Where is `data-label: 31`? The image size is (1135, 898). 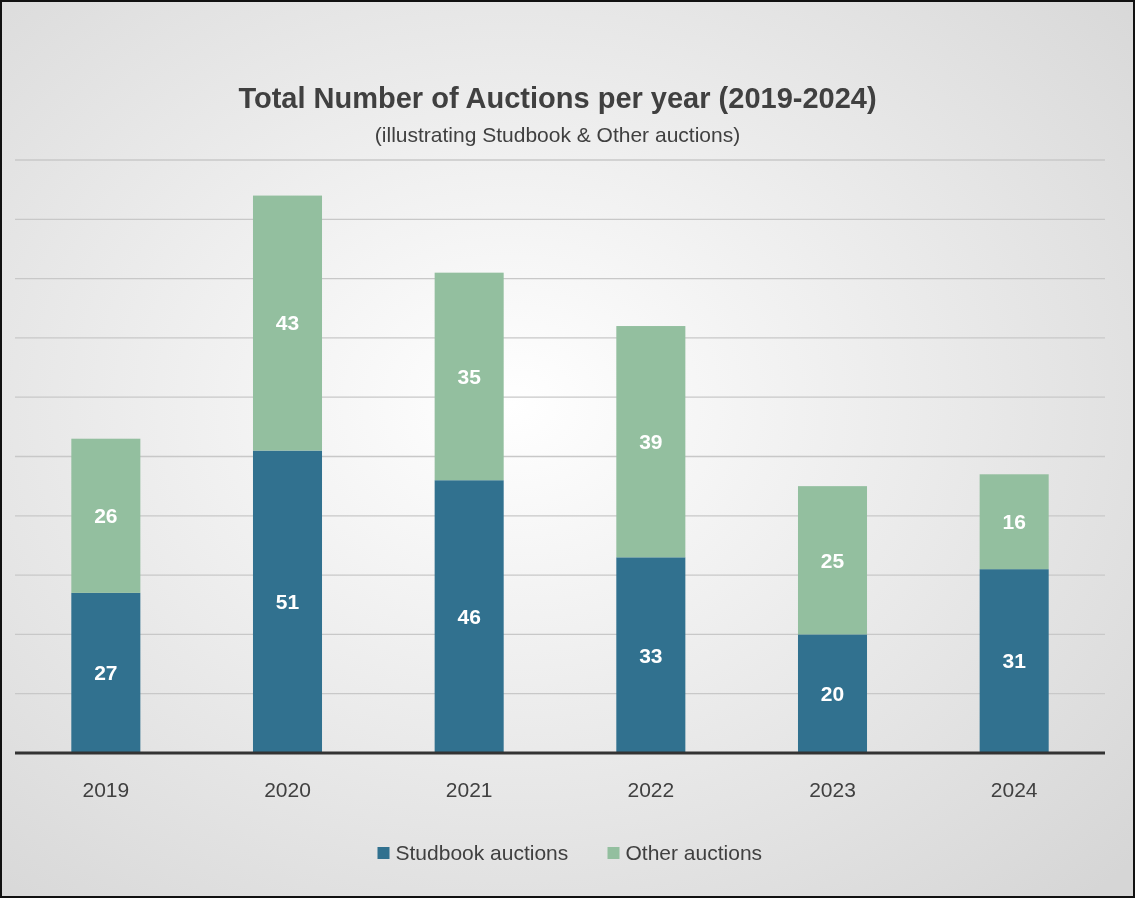
data-label: 31 is located at coordinates (1014, 661).